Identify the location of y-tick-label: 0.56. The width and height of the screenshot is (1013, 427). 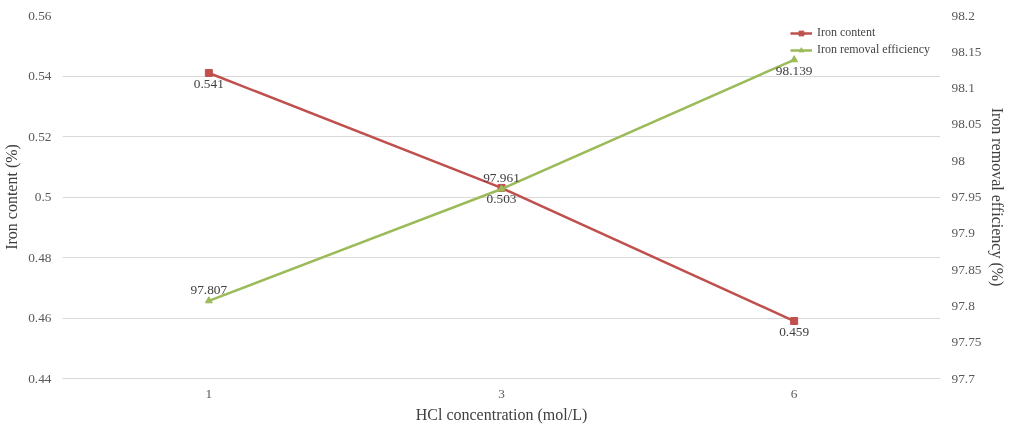
(40, 15).